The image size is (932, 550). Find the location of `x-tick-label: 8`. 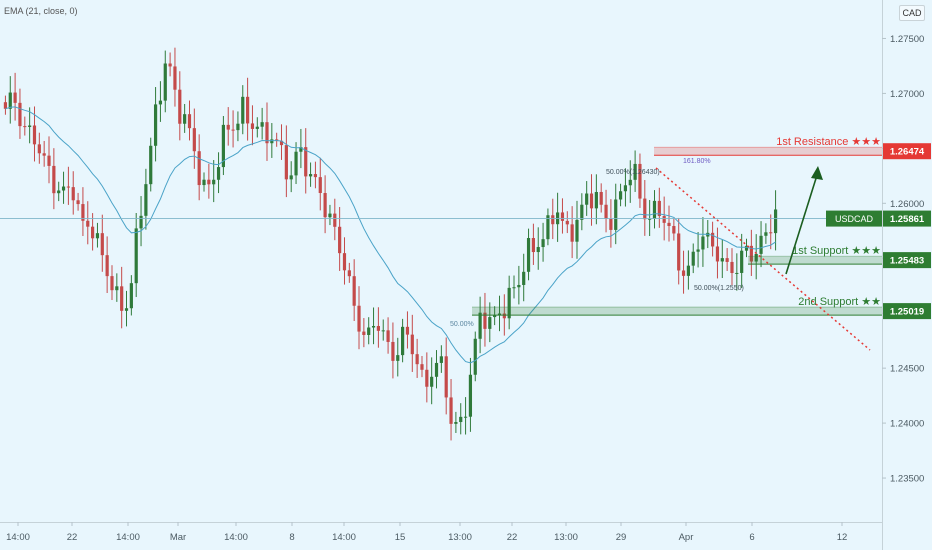

x-tick-label: 8 is located at coordinates (291, 537).